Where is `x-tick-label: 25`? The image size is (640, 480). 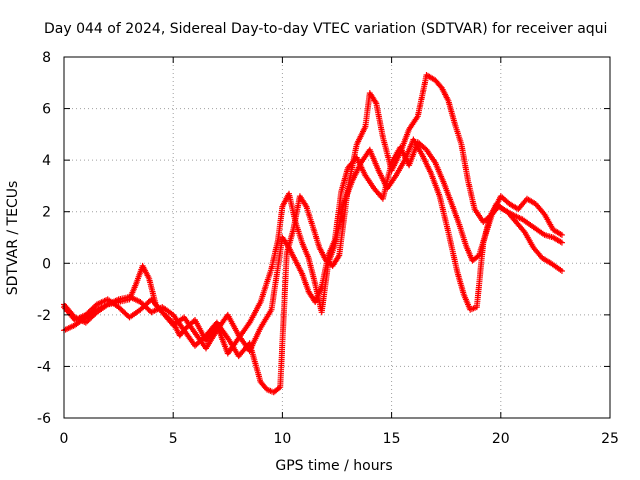 x-tick-label: 25 is located at coordinates (610, 439).